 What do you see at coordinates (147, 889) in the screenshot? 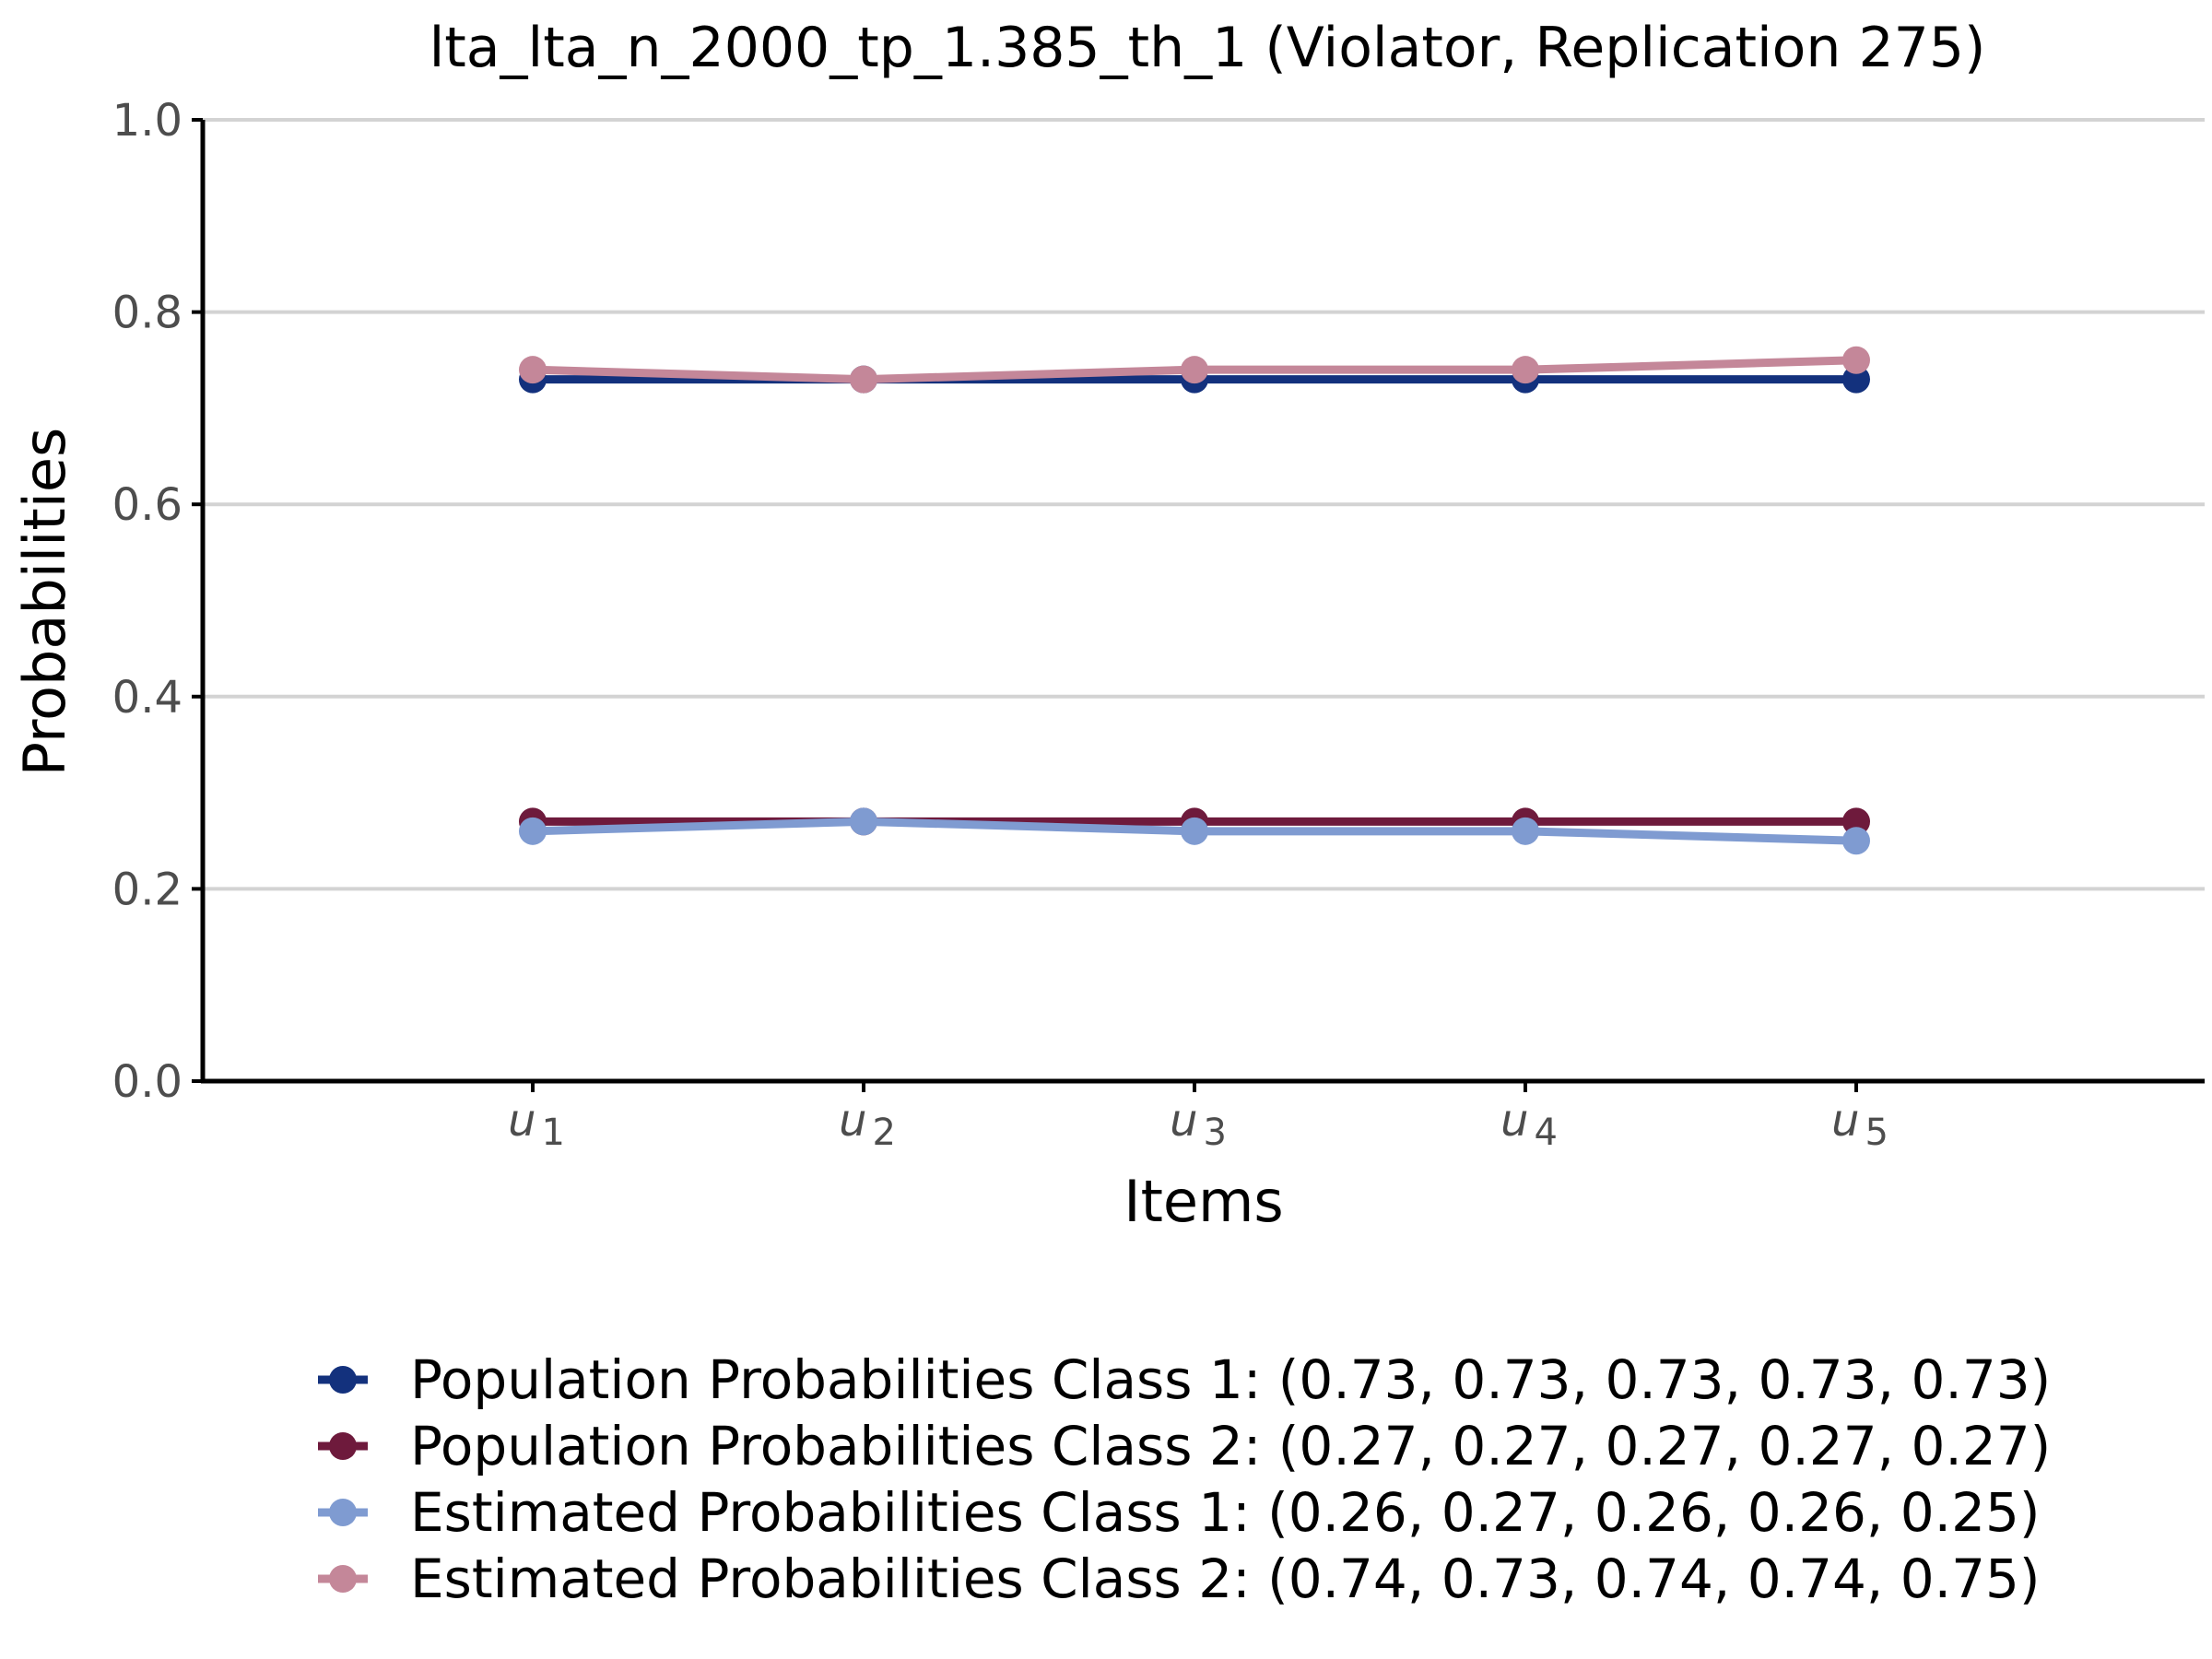
I see `y-tick-label: 0.2` at bounding box center [147, 889].